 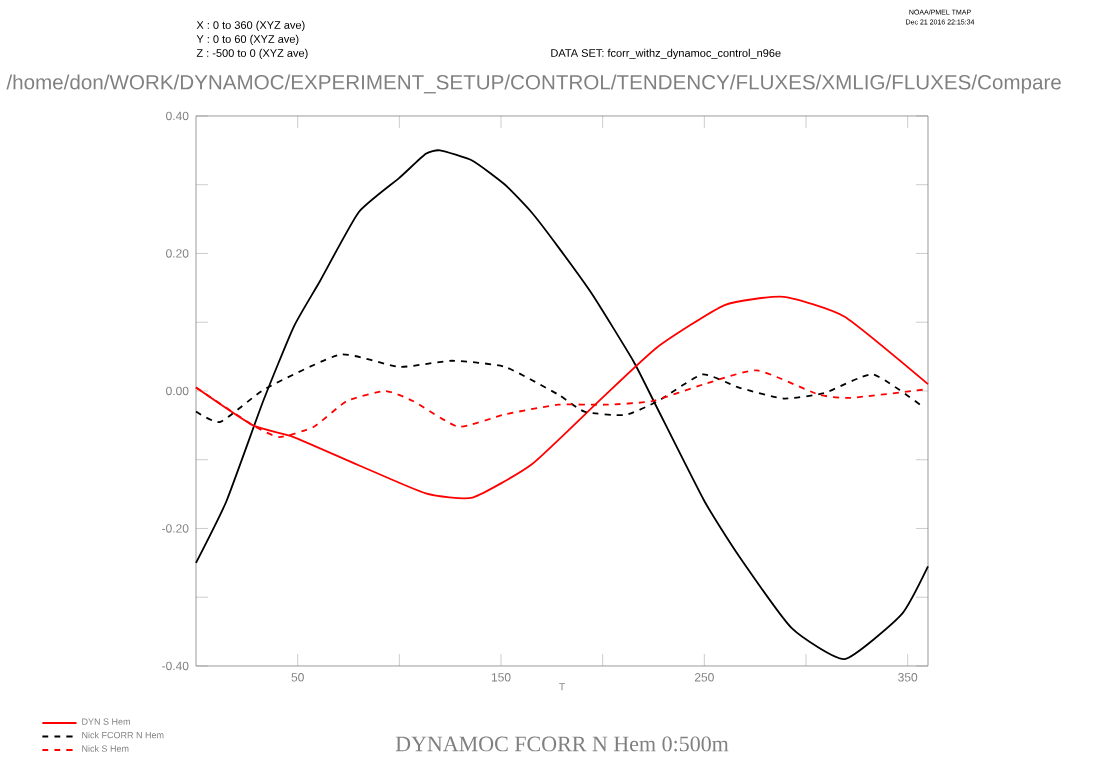 What do you see at coordinates (562, 744) in the screenshot?
I see `text: DYNAMOC FCORR N Hem 0:500m` at bounding box center [562, 744].